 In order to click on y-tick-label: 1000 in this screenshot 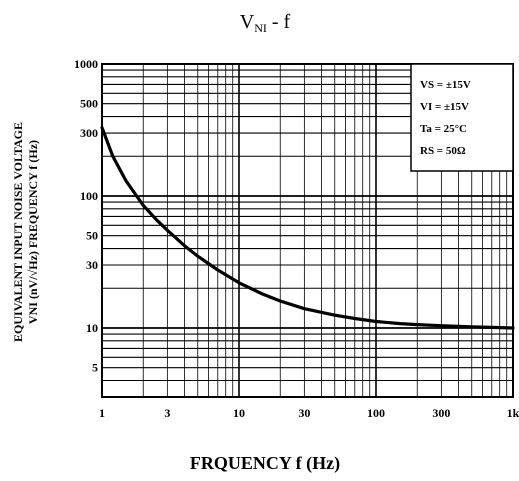, I will do `click(86, 64)`.